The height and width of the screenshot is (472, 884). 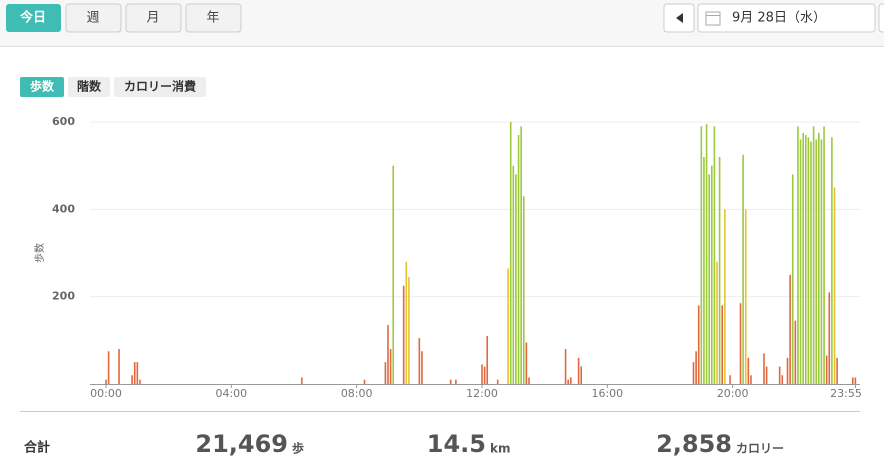 What do you see at coordinates (39, 253) in the screenshot?
I see `y-axis-label: 歩数` at bounding box center [39, 253].